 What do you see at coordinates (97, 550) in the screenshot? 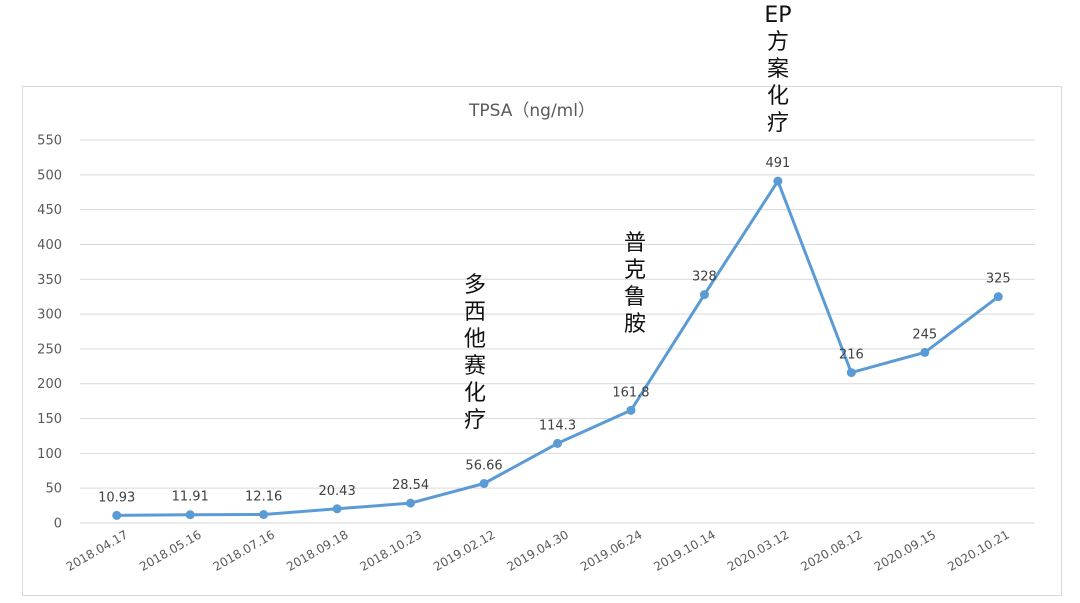
I see `x-tick-label-0: 2018.04.17` at bounding box center [97, 550].